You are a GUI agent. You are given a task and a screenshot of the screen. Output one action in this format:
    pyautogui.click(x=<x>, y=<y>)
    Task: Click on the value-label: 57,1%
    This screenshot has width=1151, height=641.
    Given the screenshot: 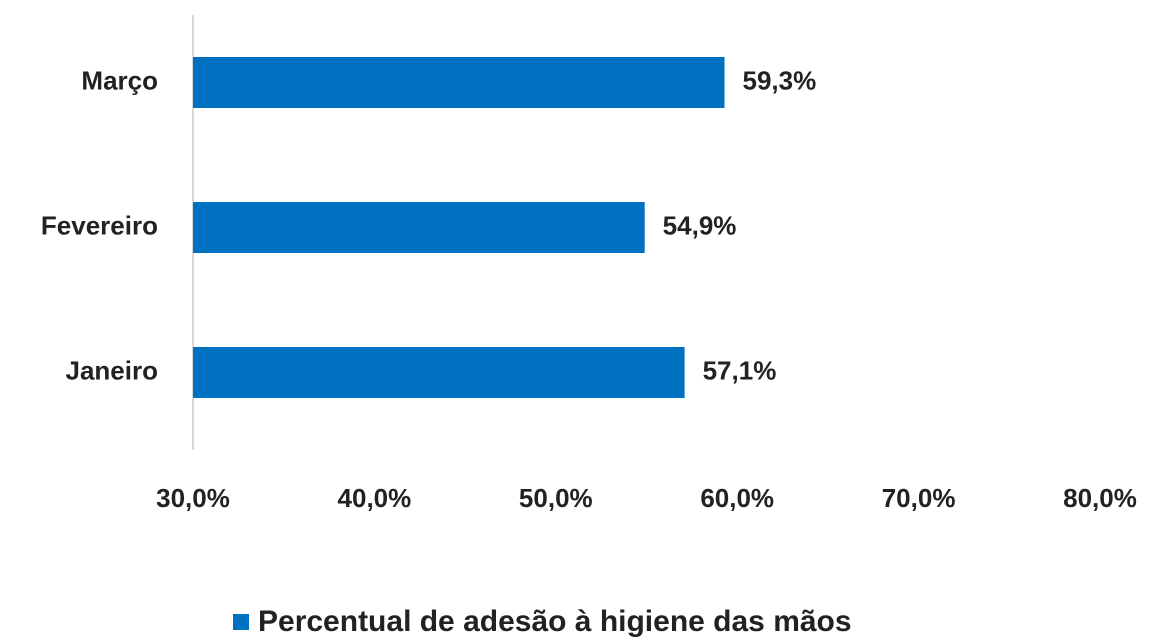 What is the action you would take?
    pyautogui.click(x=740, y=370)
    